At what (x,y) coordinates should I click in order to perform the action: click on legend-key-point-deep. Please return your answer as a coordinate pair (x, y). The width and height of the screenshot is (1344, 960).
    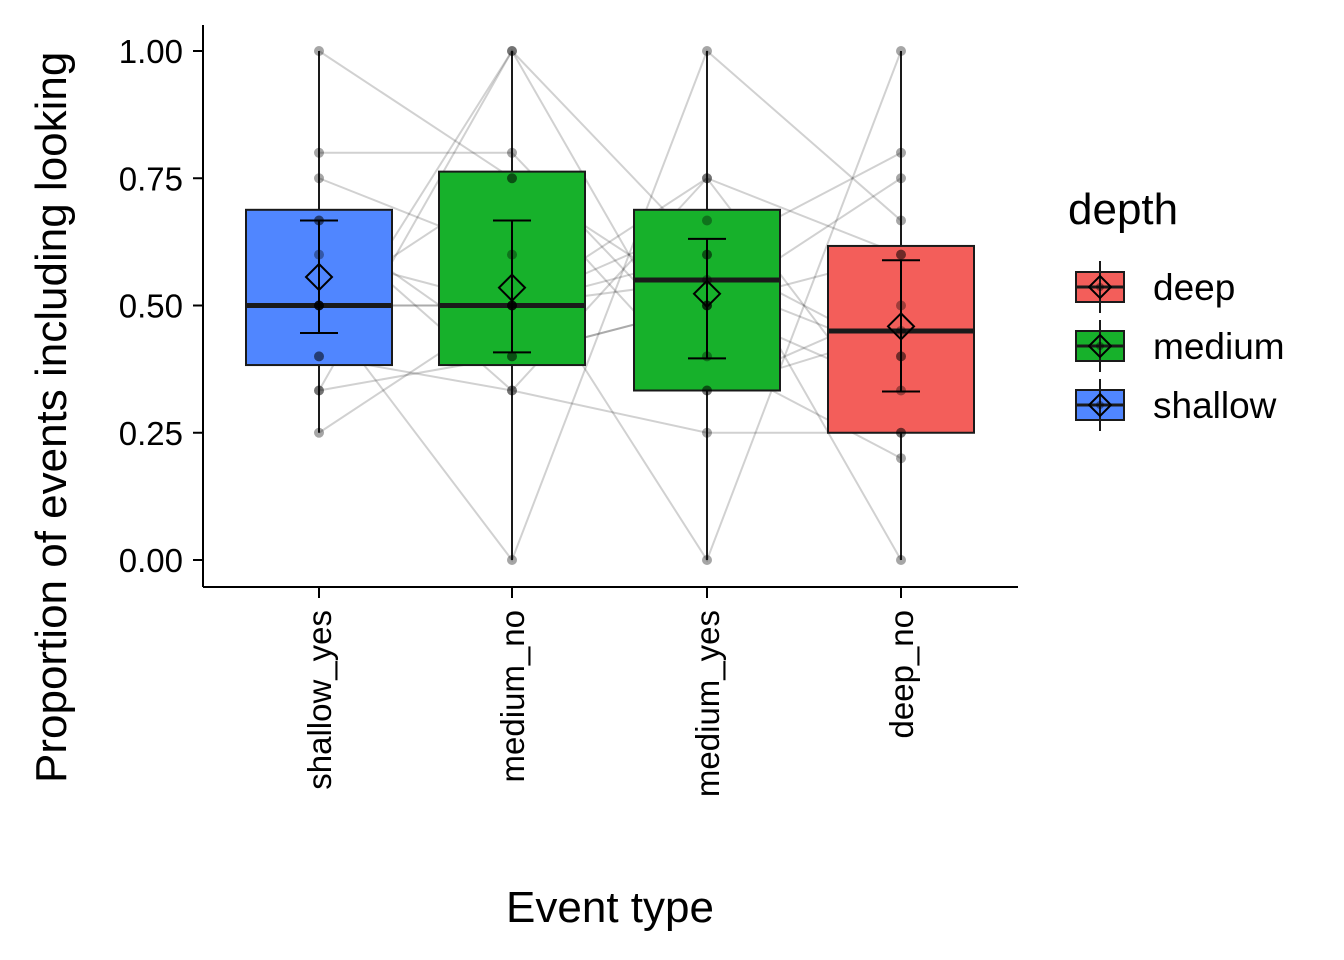
    Looking at the image, I should click on (1100, 287).